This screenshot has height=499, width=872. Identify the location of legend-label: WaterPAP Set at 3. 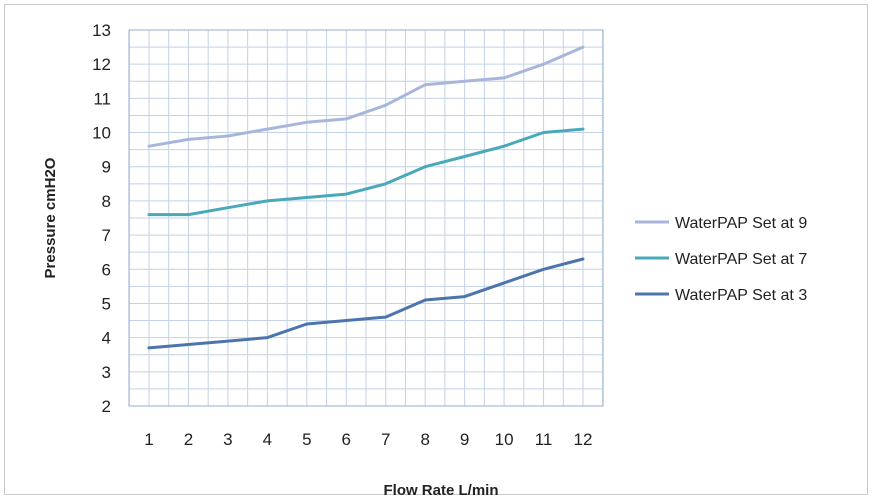
(741, 295).